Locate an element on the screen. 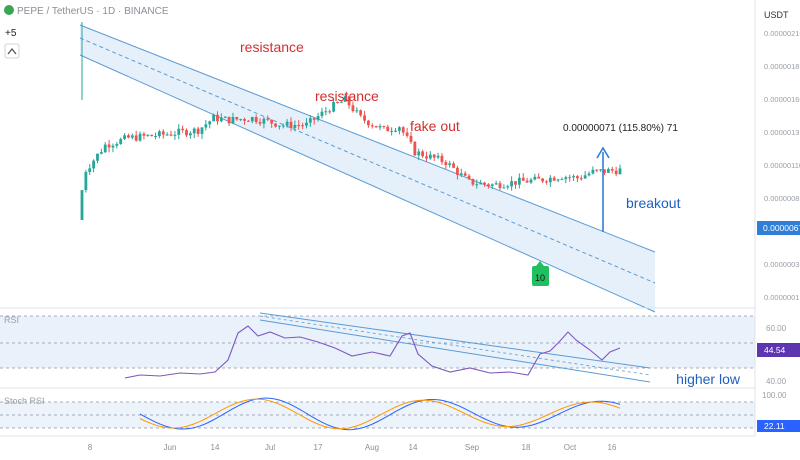 This screenshot has height=460, width=800. collapse-button-frame is located at coordinates (12, 51).